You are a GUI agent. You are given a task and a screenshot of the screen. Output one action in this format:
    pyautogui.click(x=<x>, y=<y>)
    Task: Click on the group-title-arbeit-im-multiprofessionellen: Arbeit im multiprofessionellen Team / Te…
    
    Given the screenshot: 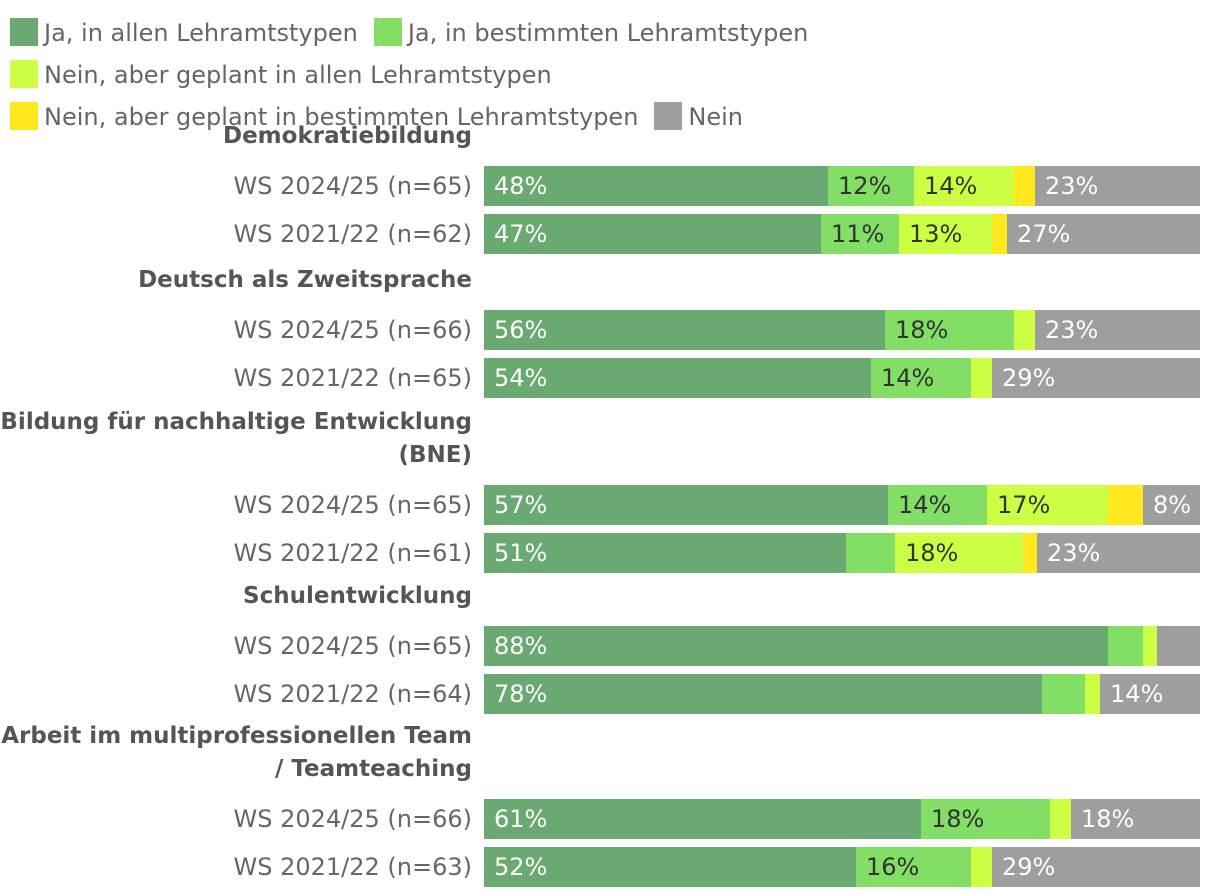 What is the action you would take?
    pyautogui.click(x=236, y=752)
    